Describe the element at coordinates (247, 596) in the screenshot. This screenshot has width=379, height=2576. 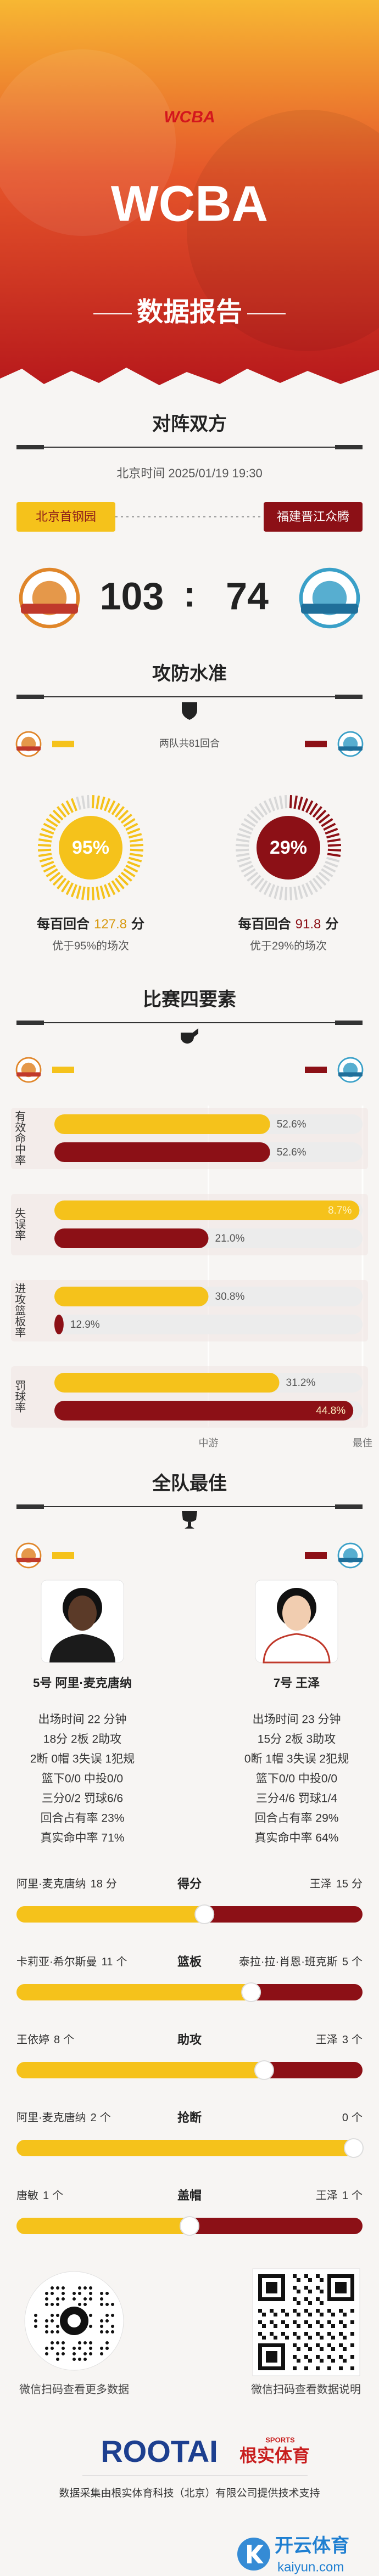
I see `away-score: 74` at that location.